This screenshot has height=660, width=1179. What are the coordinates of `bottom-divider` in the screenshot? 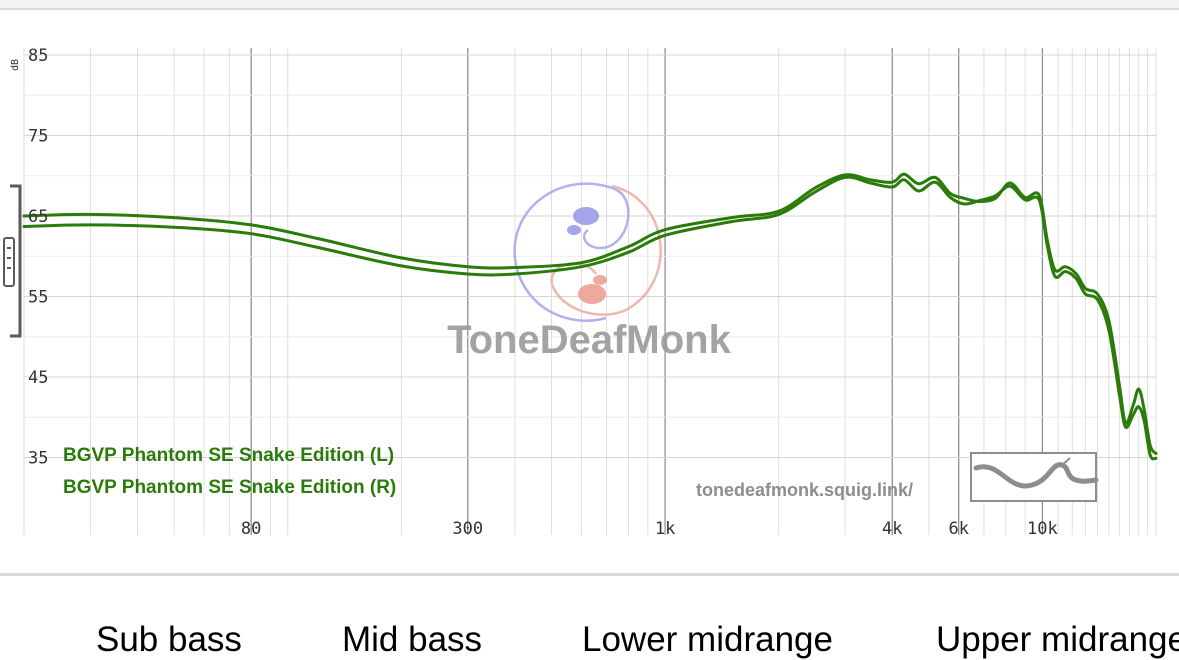 It's located at (589, 574).